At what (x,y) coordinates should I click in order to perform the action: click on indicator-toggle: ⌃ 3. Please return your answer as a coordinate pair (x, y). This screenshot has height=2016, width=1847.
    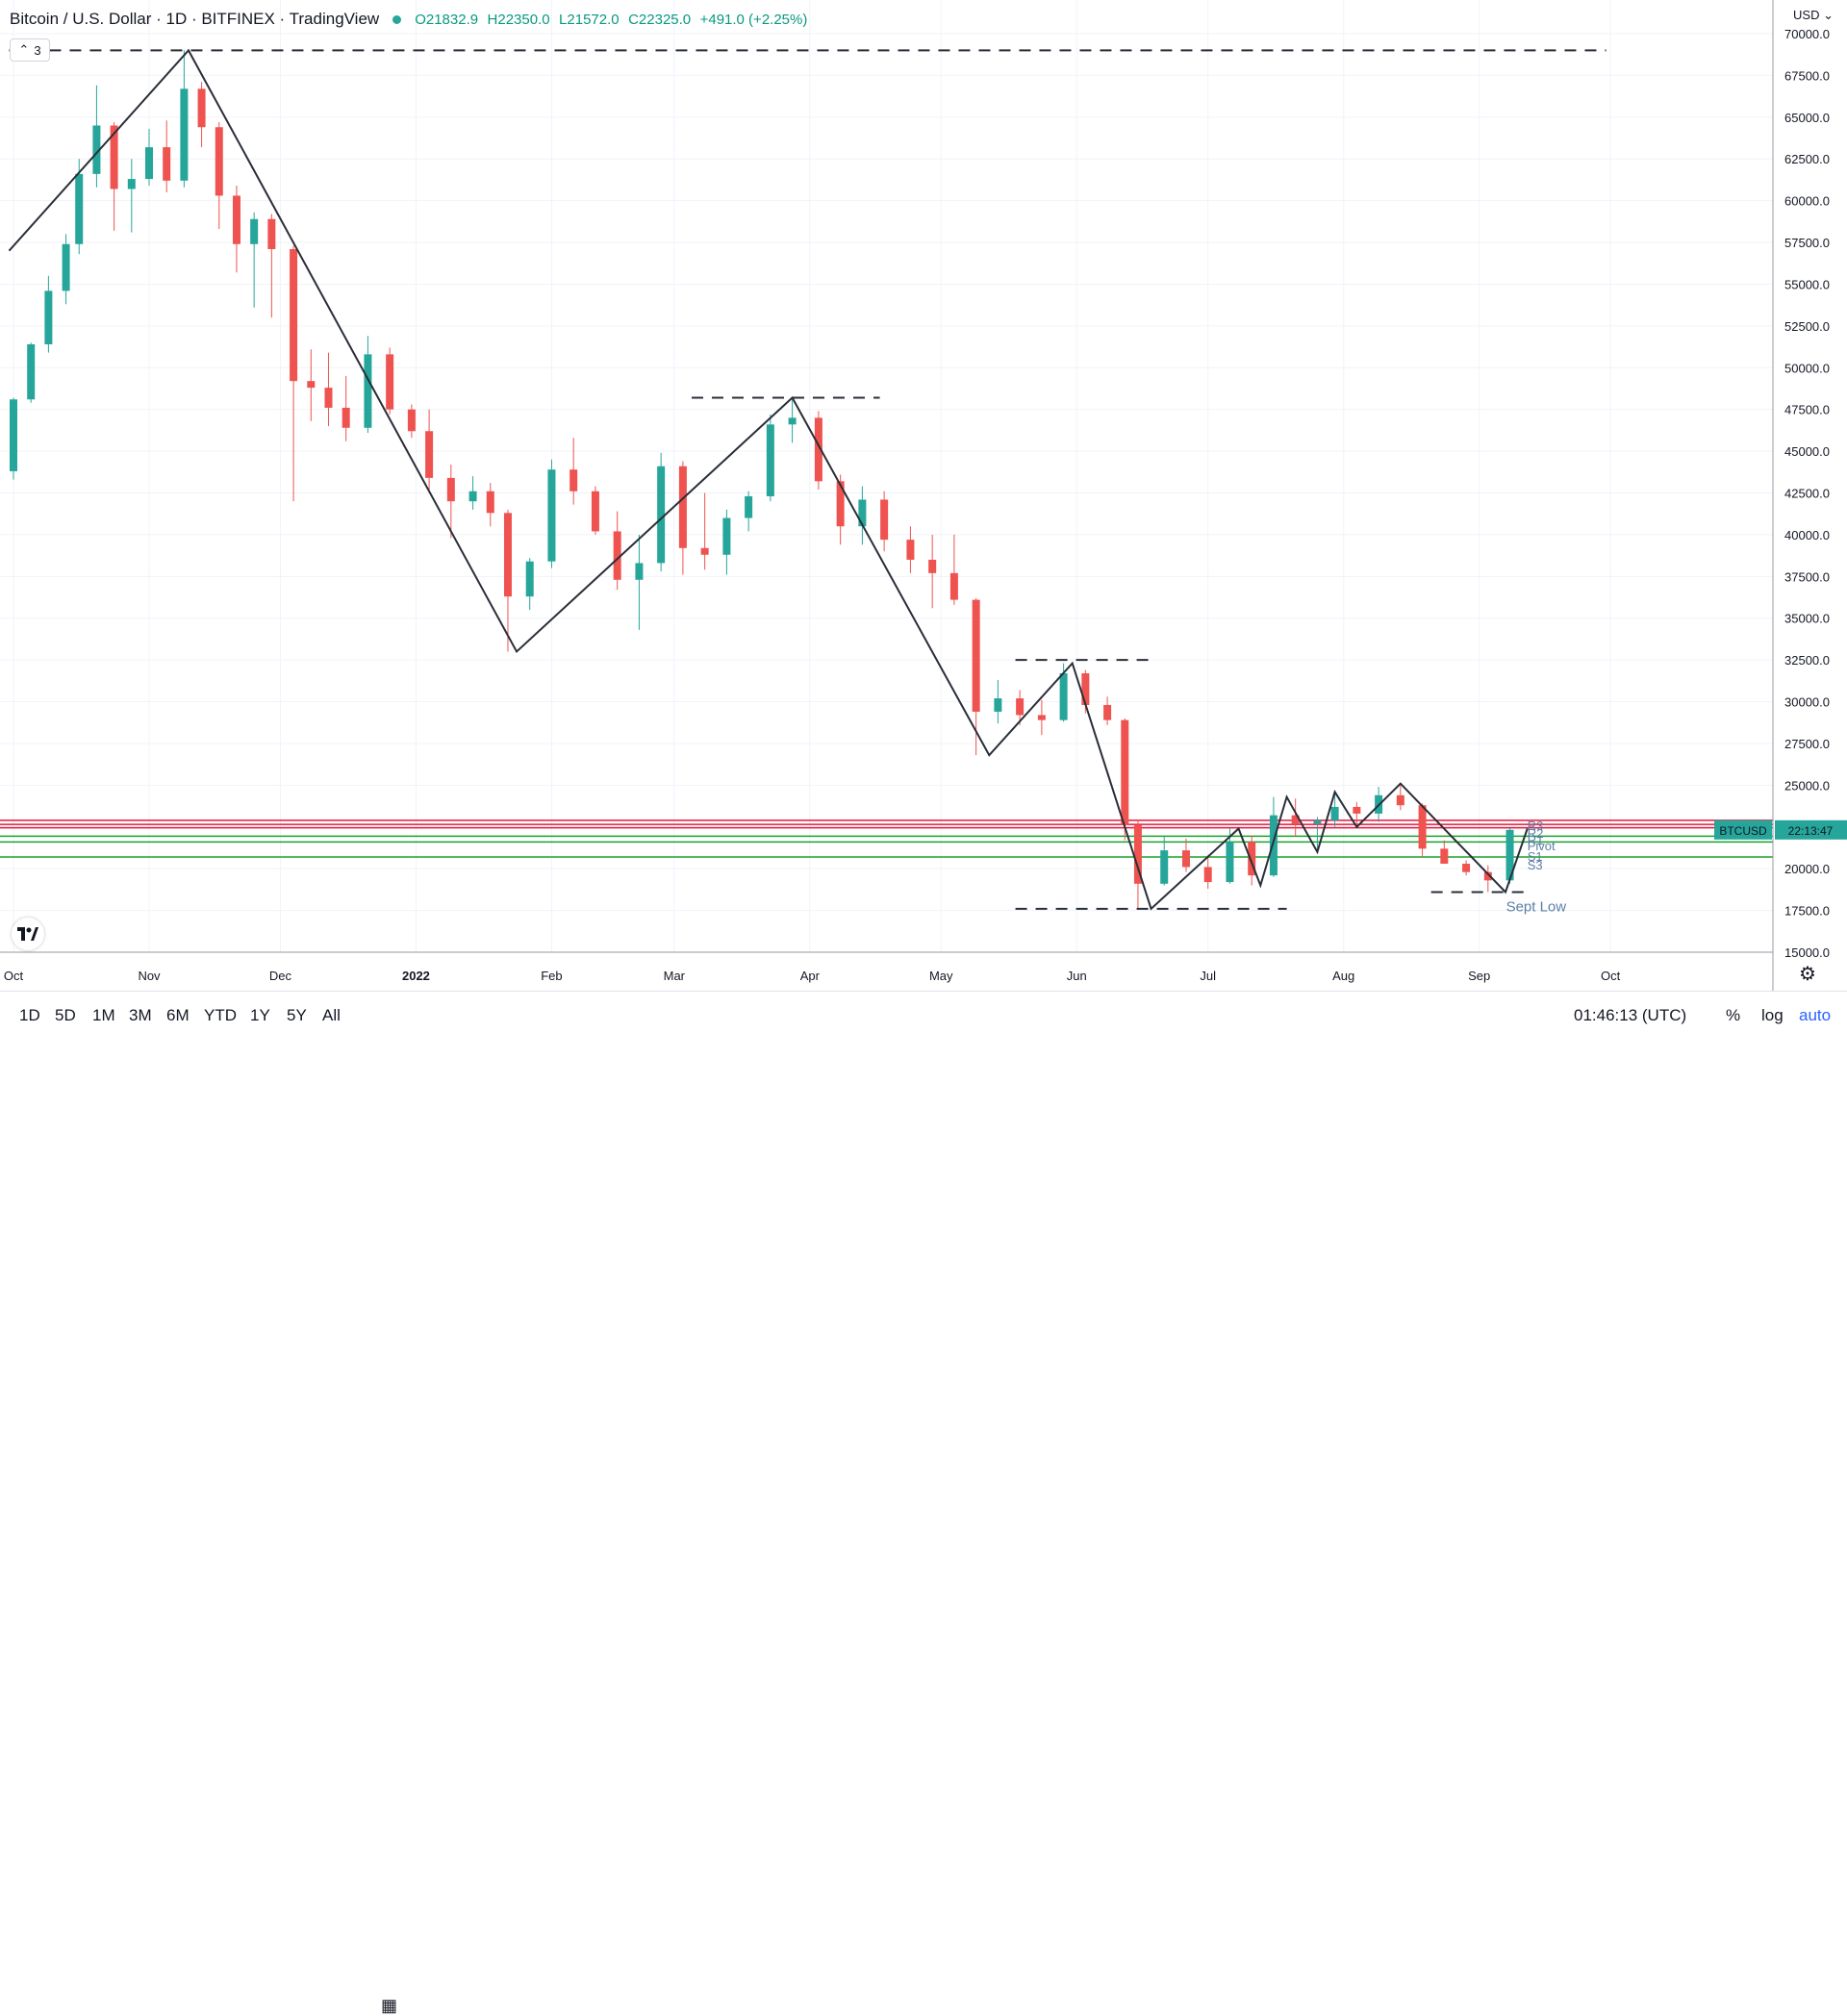
    Looking at the image, I should click on (30, 50).